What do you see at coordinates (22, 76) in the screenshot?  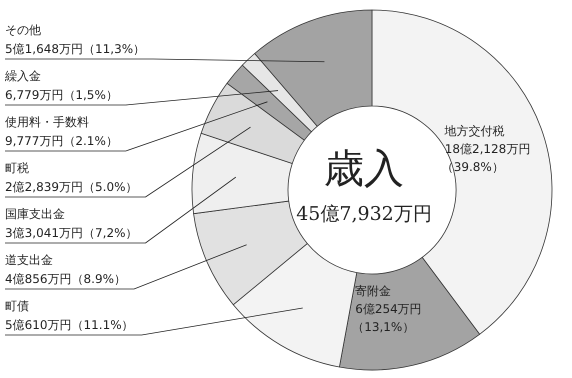 I see `slice-label: 繰入金` at bounding box center [22, 76].